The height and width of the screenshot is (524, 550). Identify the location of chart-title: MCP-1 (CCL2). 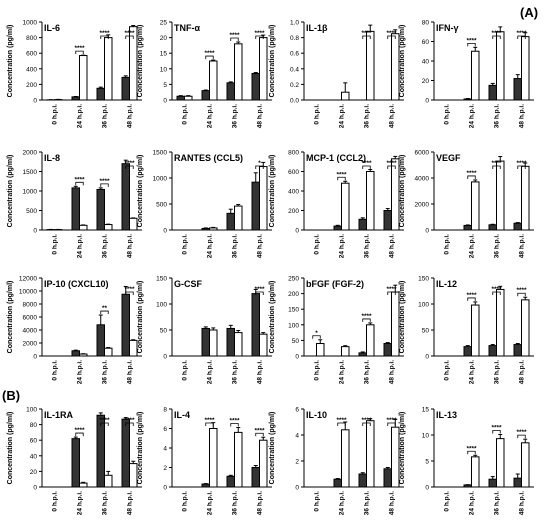
(336, 158).